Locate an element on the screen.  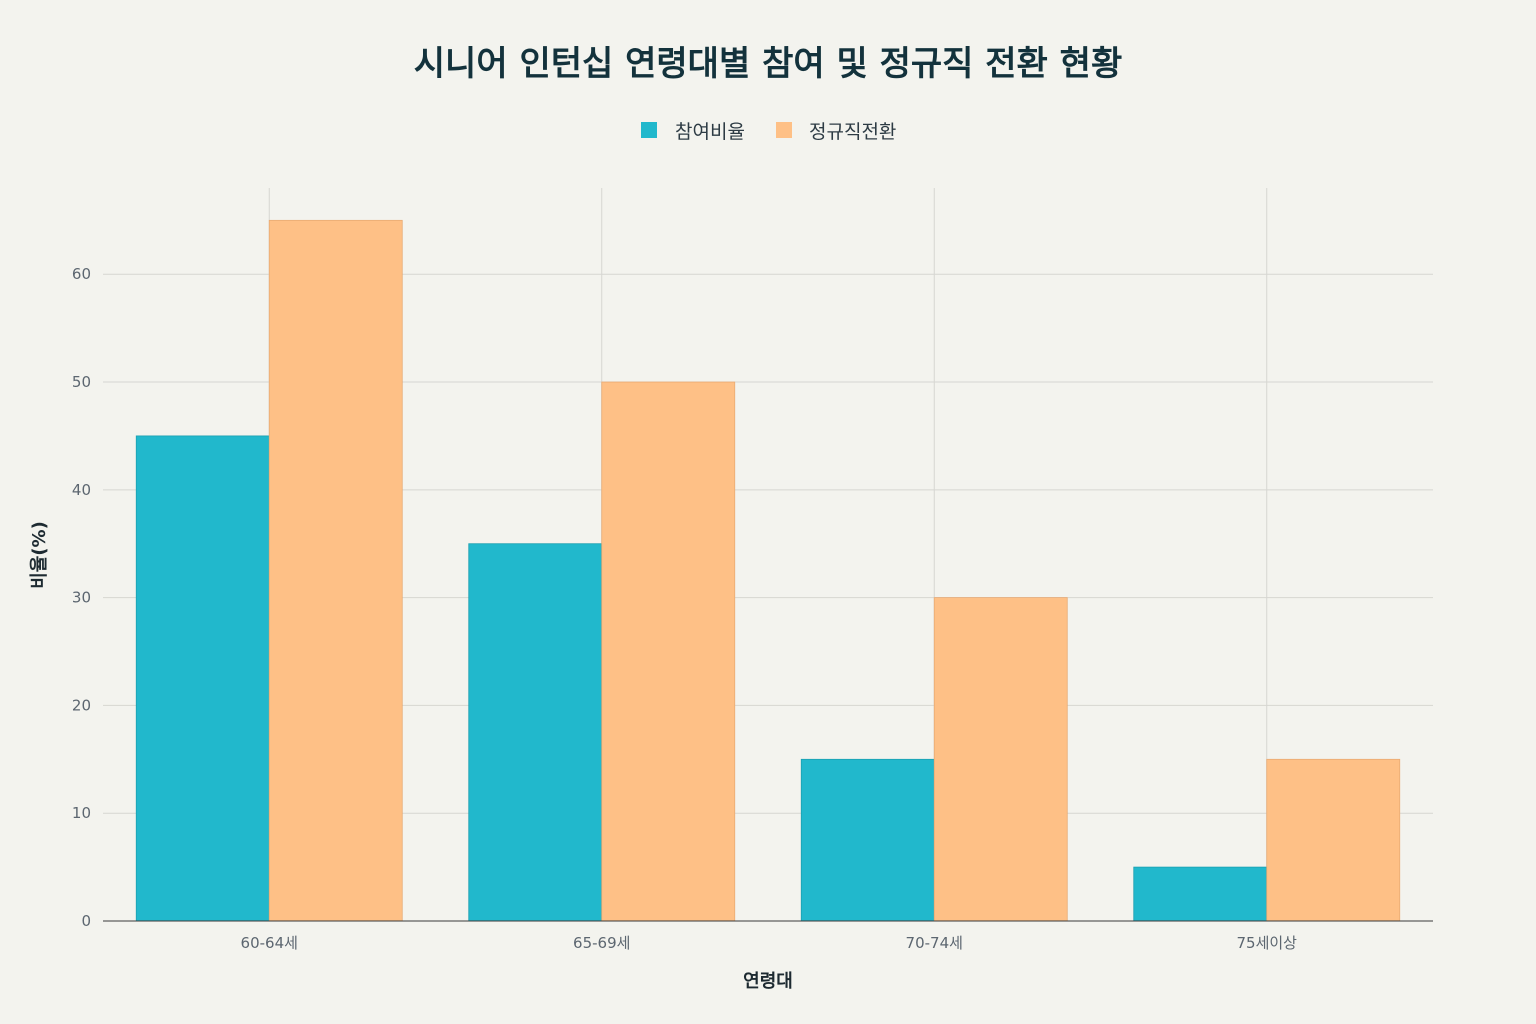
y-tick-label: 10 is located at coordinates (81, 813).